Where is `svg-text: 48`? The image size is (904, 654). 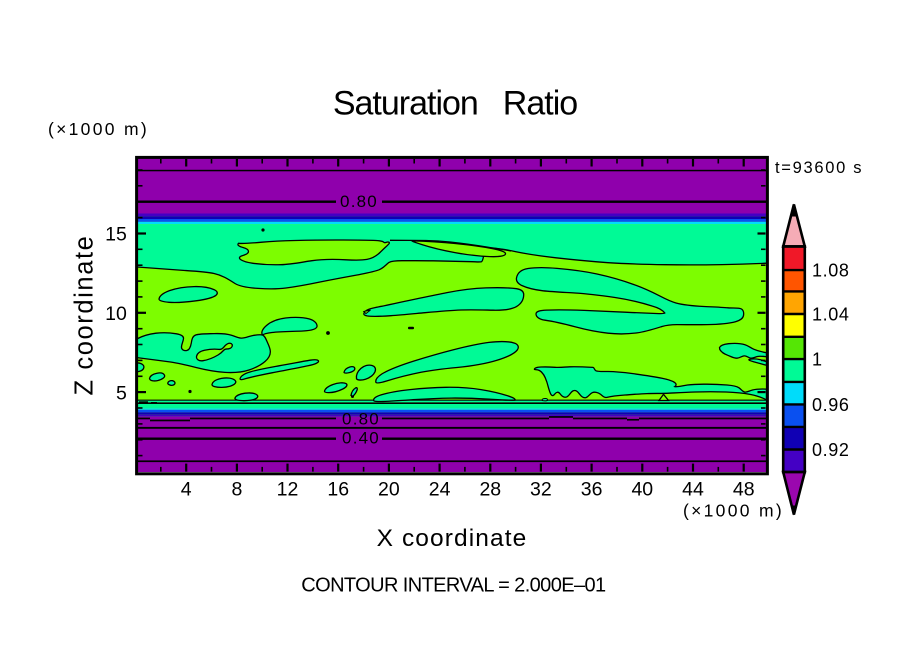 svg-text: 48 is located at coordinates (744, 489).